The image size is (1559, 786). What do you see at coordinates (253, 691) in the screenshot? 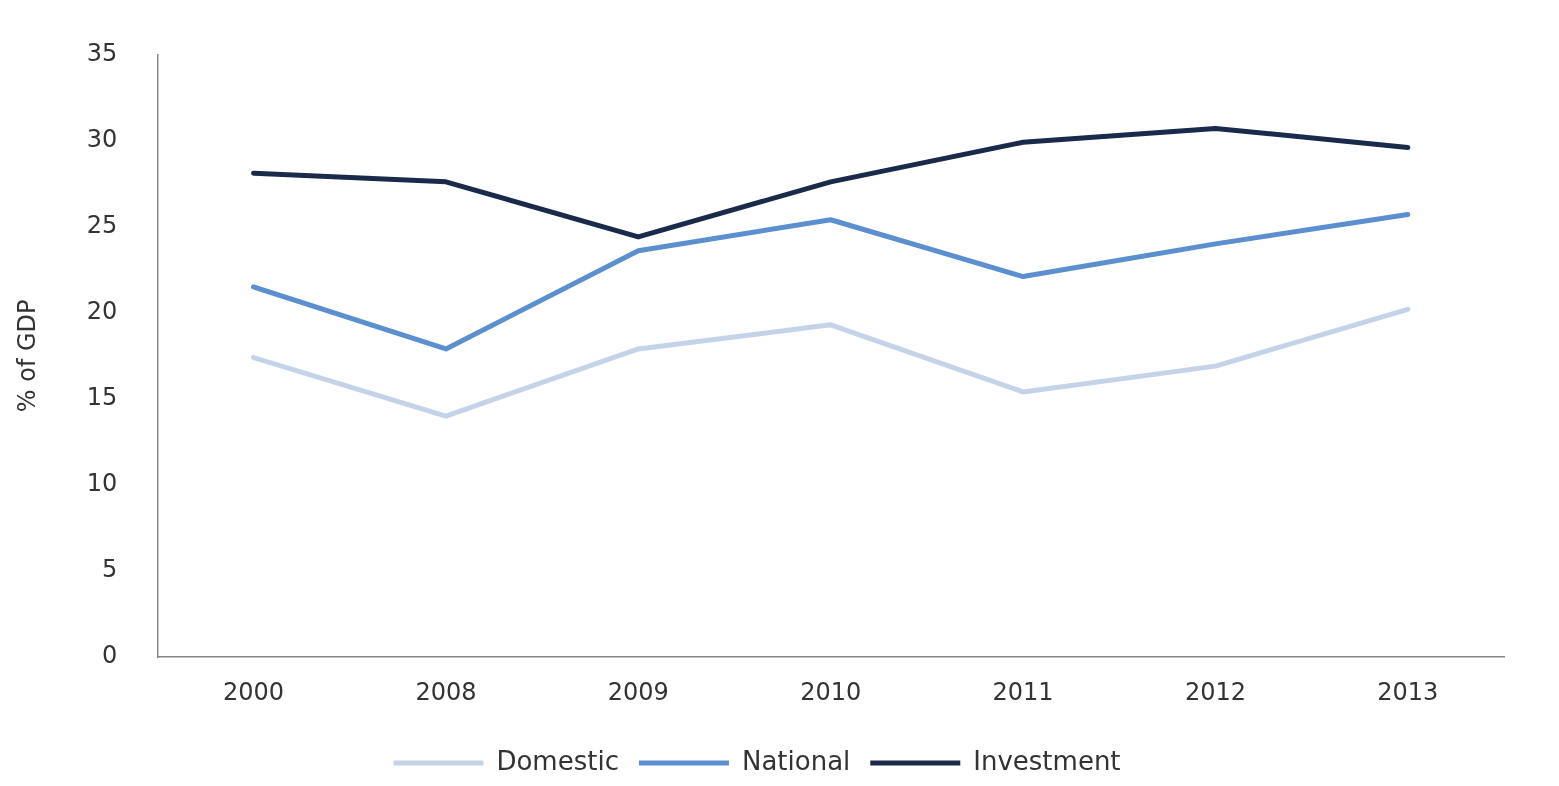
I see `x-tick-label: 2000` at bounding box center [253, 691].